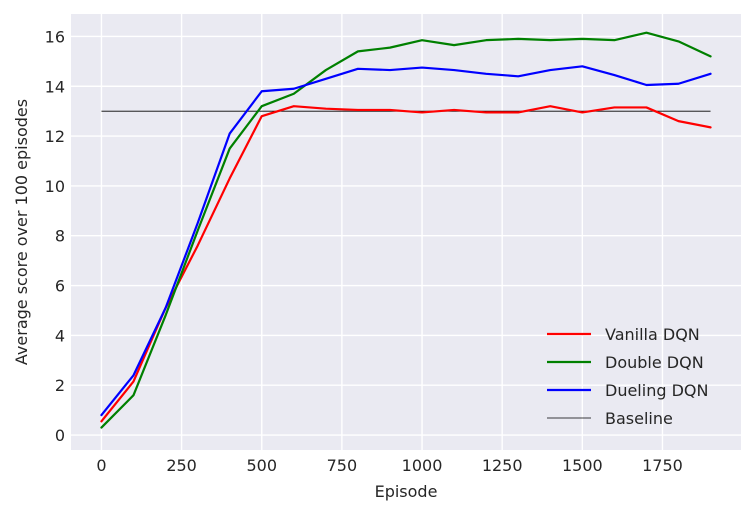  Describe the element at coordinates (406, 491) in the screenshot. I see `x-axis-label: Episode` at that location.